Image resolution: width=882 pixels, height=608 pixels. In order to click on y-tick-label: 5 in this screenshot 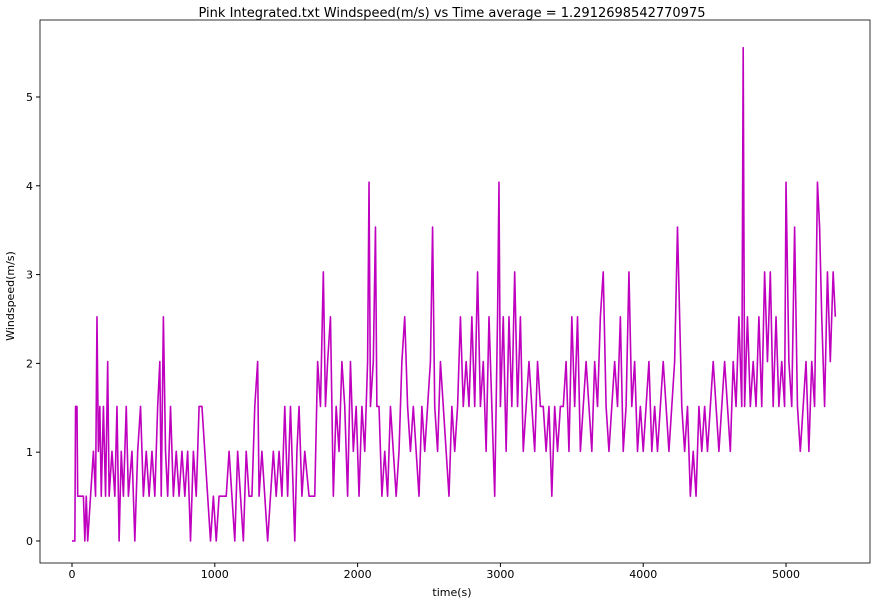, I will do `click(29, 97)`.